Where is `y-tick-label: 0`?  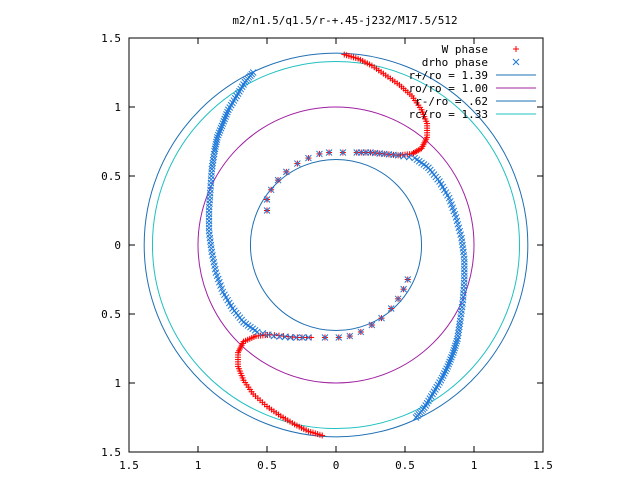
y-tick-label: 0 is located at coordinates (117, 245).